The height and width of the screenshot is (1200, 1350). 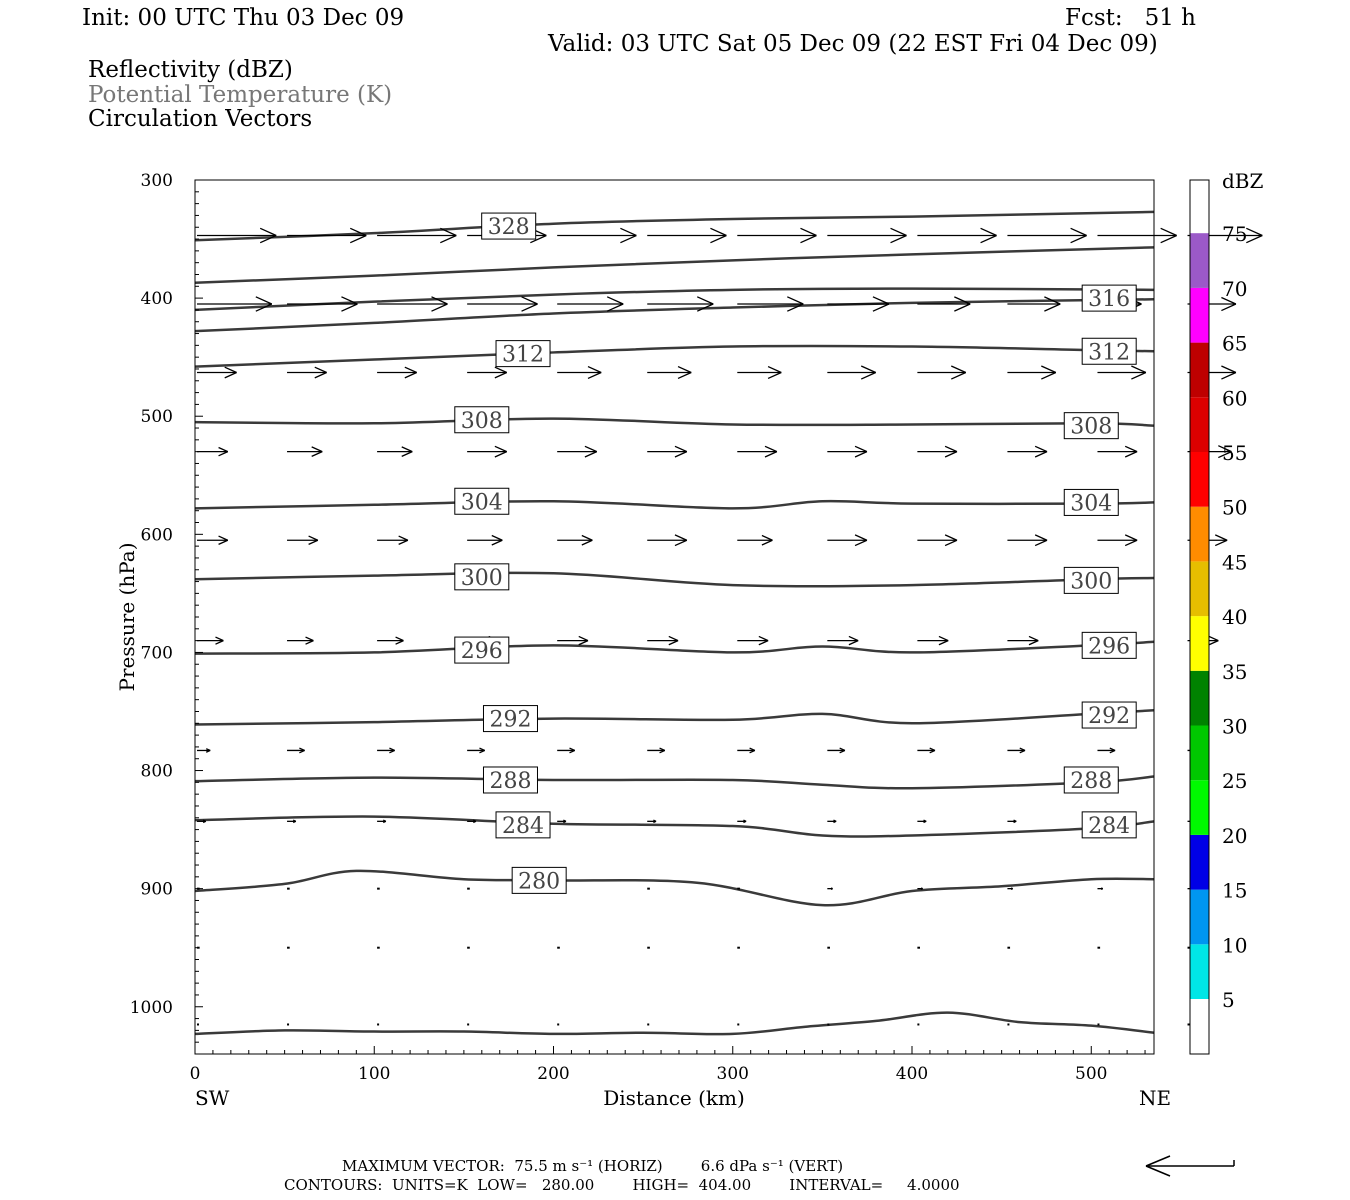 What do you see at coordinates (157, 417) in the screenshot?
I see `y-tick-label: 500` at bounding box center [157, 417].